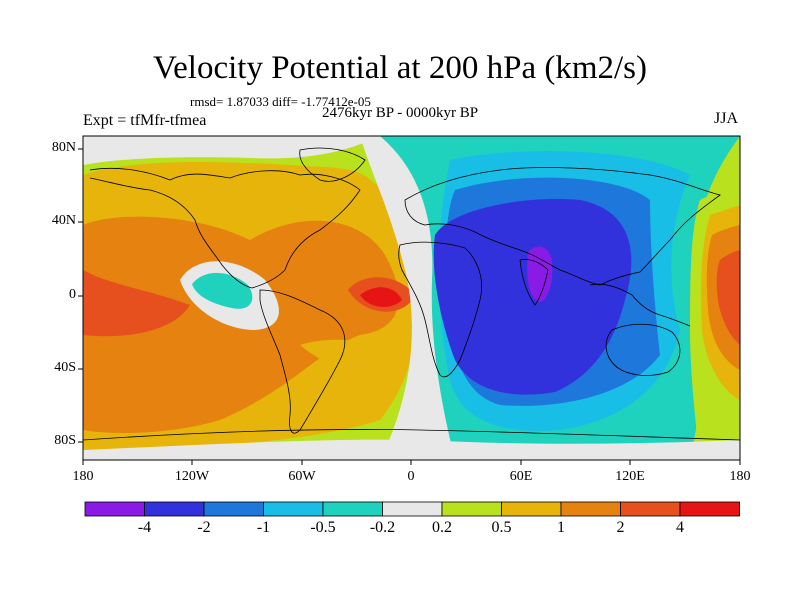 Image resolution: width=800 pixels, height=600 pixels. What do you see at coordinates (643, 349) in the screenshot?
I see `coast-australia` at bounding box center [643, 349].